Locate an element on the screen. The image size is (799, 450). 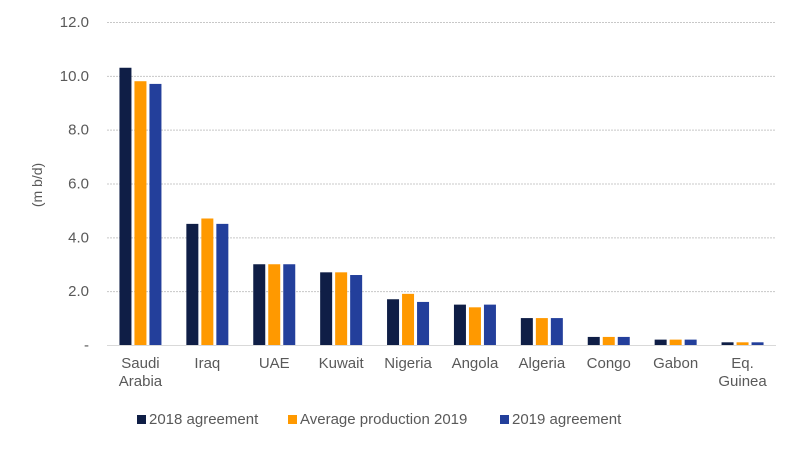
x-tick-label: Nigeria is located at coordinates (408, 363).